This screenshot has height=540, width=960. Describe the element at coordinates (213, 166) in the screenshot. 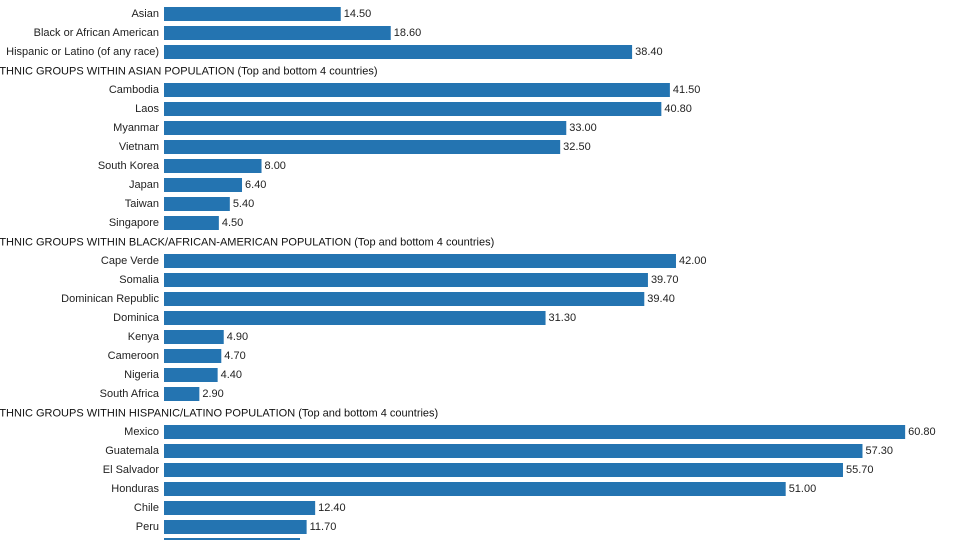

I see `bar-south-korea` at that location.